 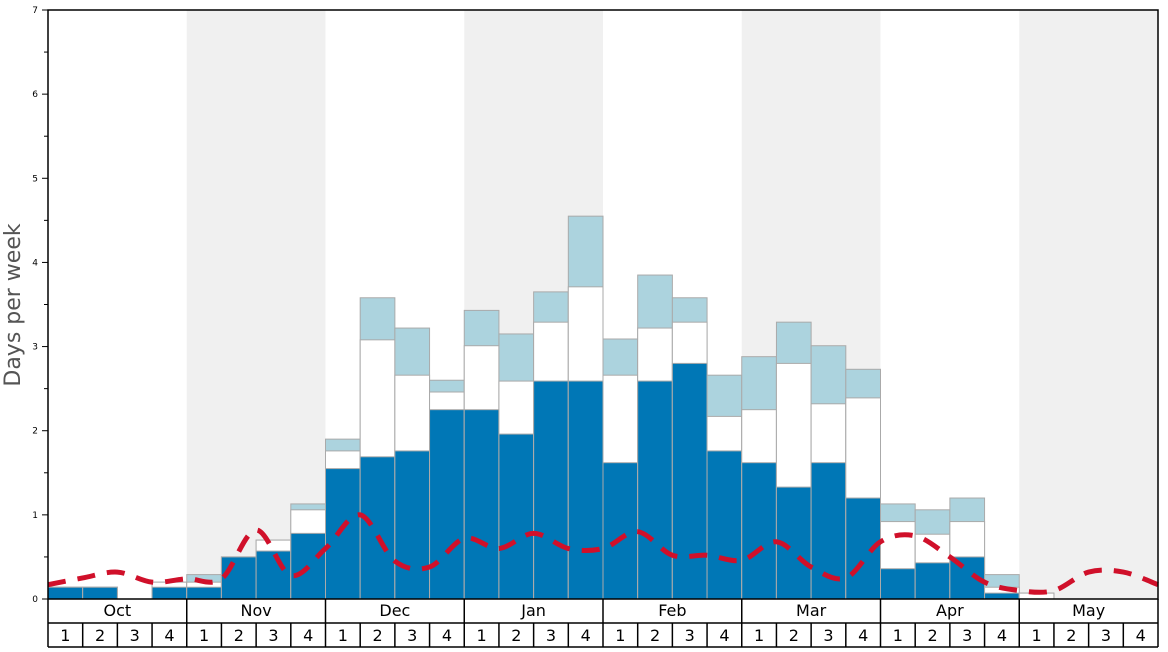 I want to click on bar-dark-nov-w2, so click(x=238, y=578).